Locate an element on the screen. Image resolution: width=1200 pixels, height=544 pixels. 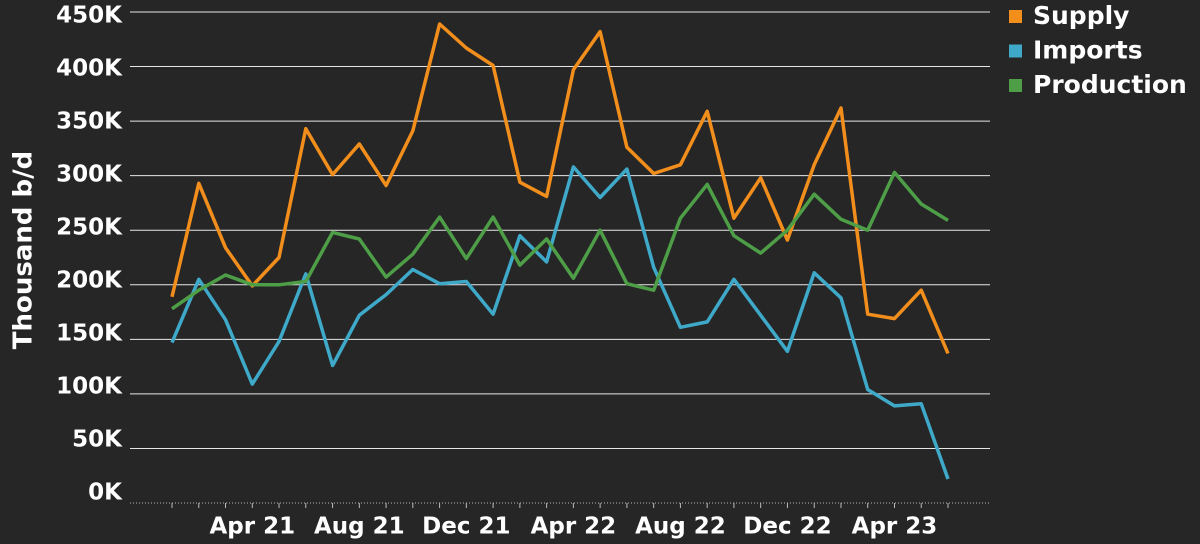
x-tick-label: Aug 21 is located at coordinates (359, 527).